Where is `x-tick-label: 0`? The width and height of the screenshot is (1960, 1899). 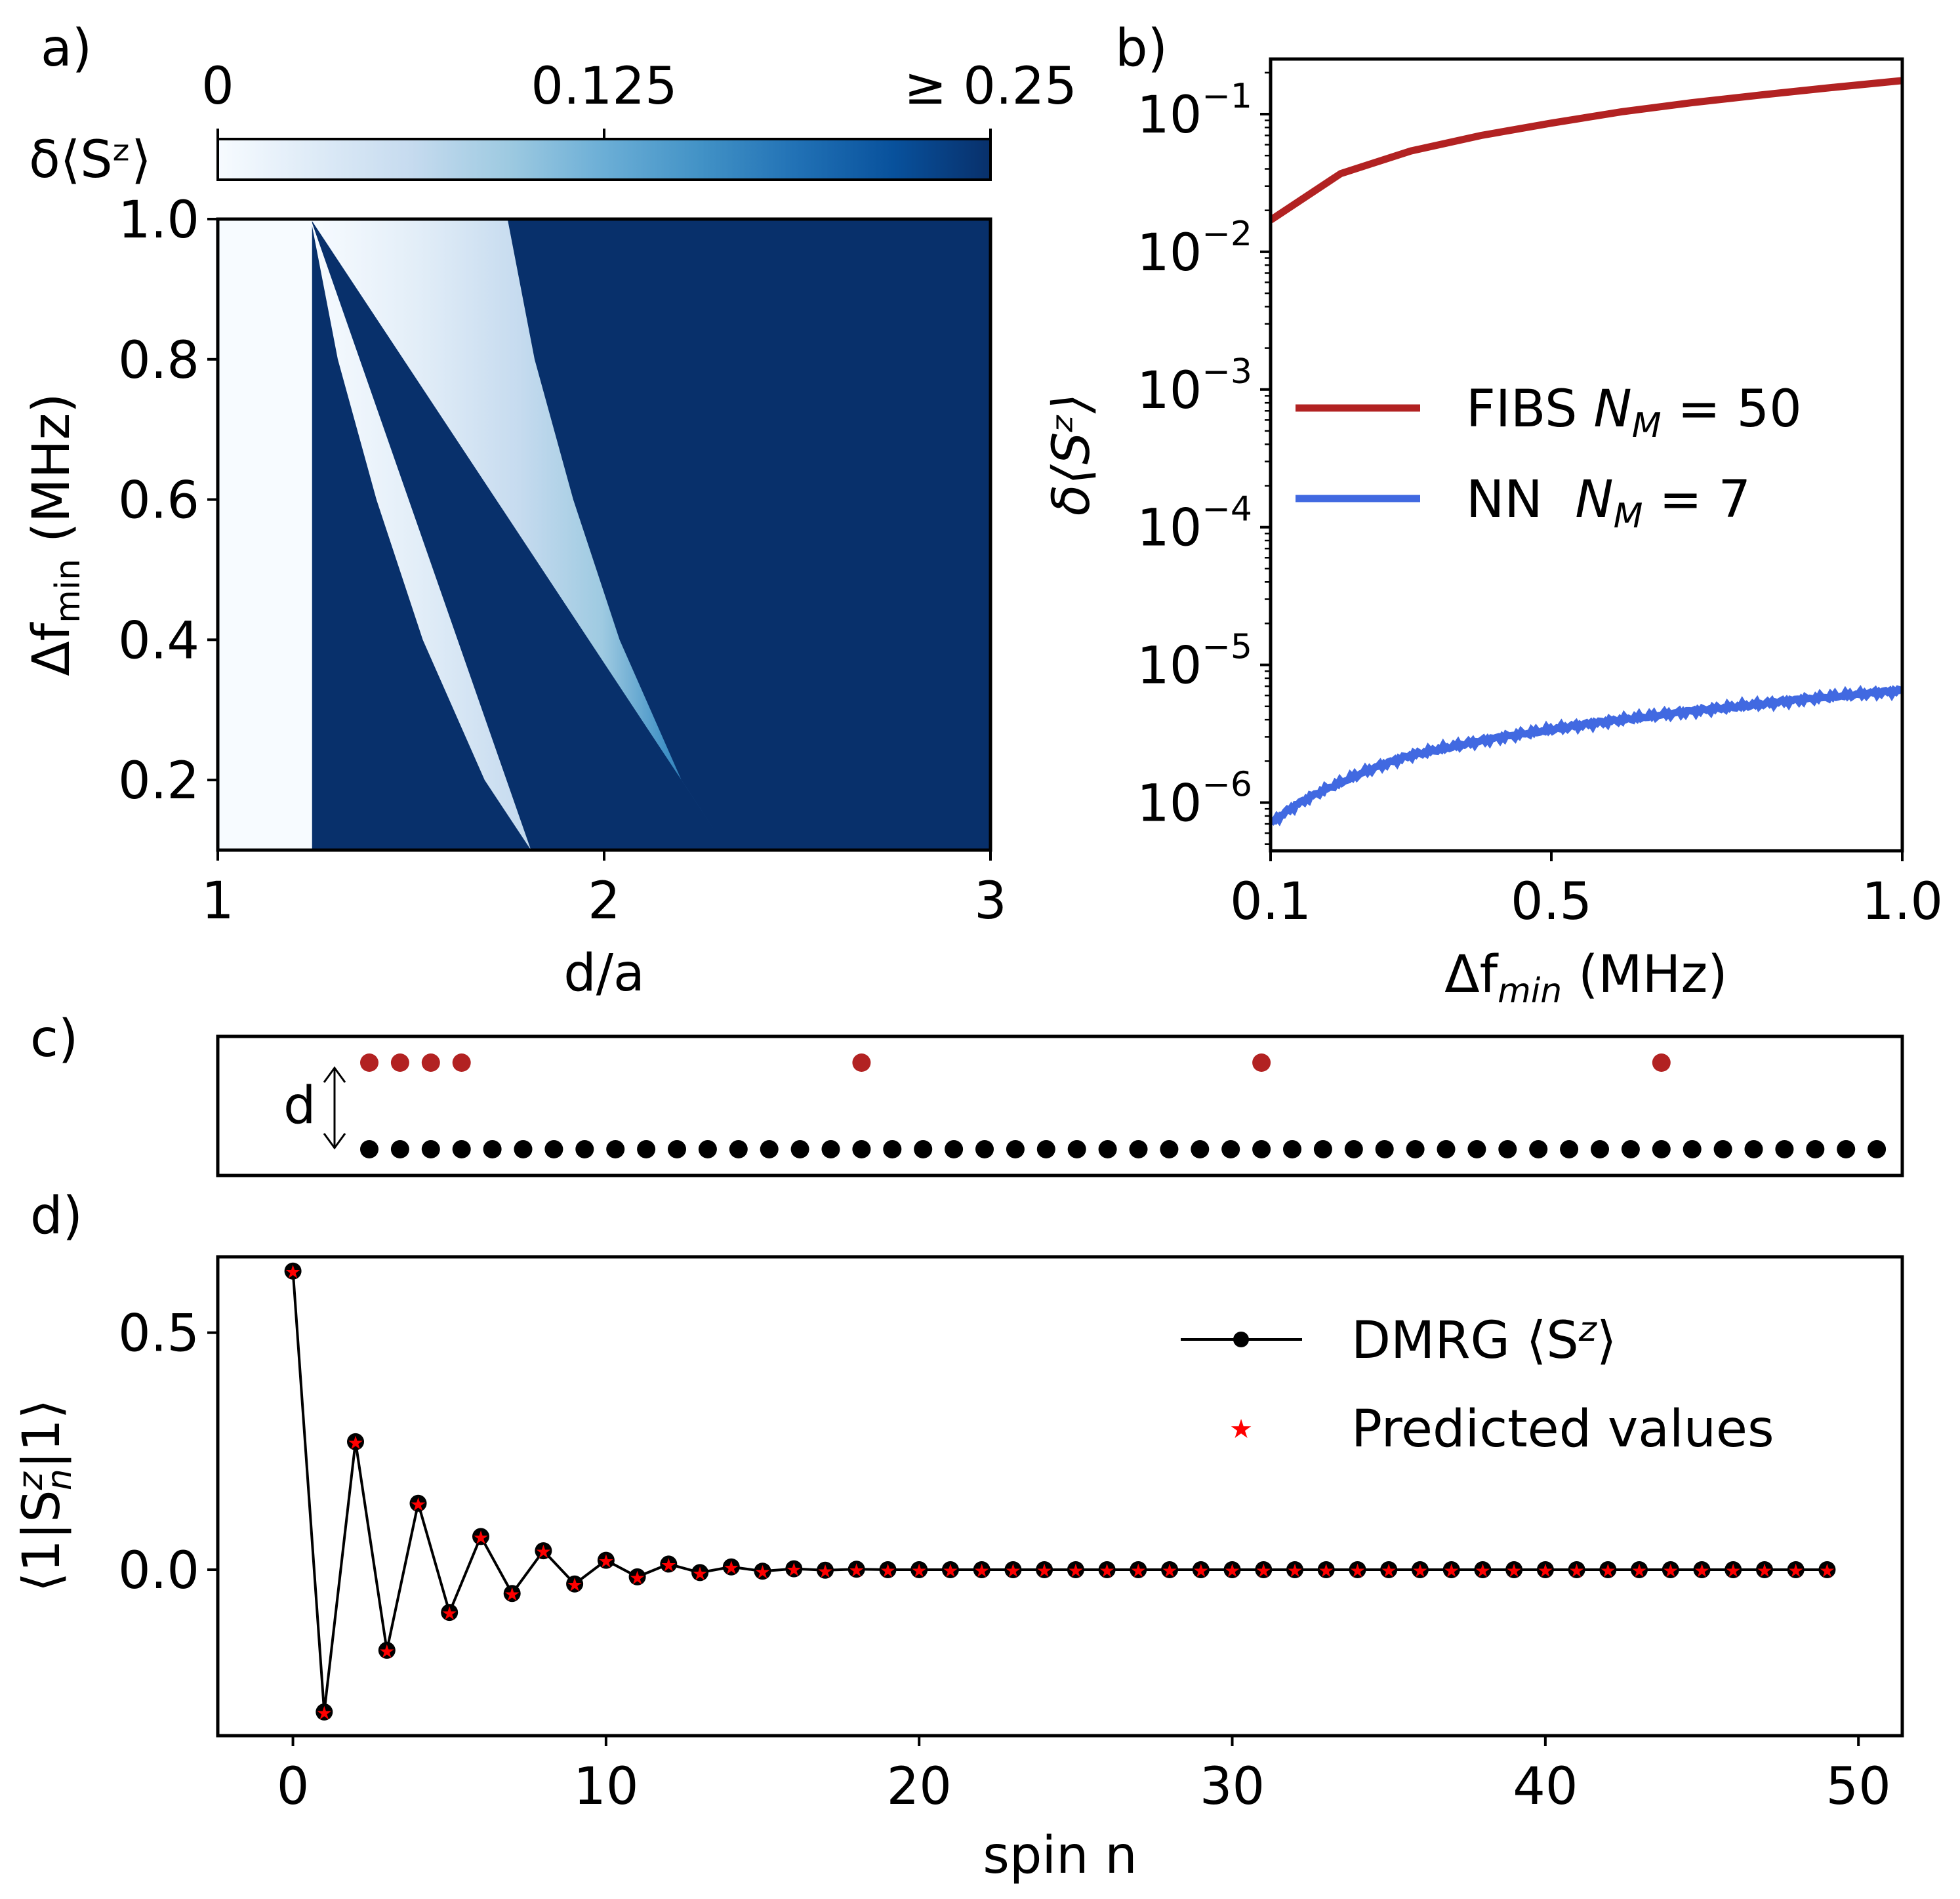
x-tick-label: 0 is located at coordinates (294, 1786).